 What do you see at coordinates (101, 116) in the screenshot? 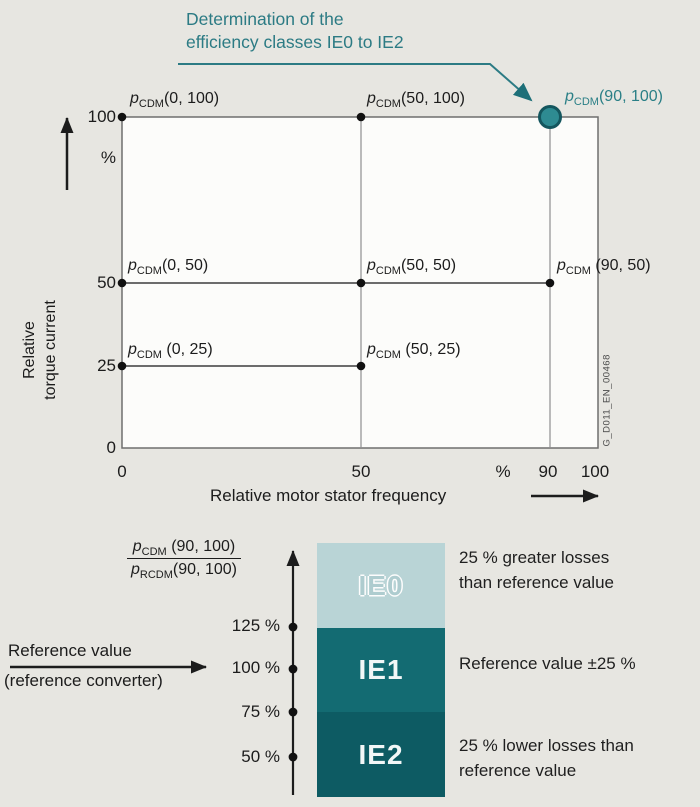
I see `y-tick-100: 100` at bounding box center [101, 116].